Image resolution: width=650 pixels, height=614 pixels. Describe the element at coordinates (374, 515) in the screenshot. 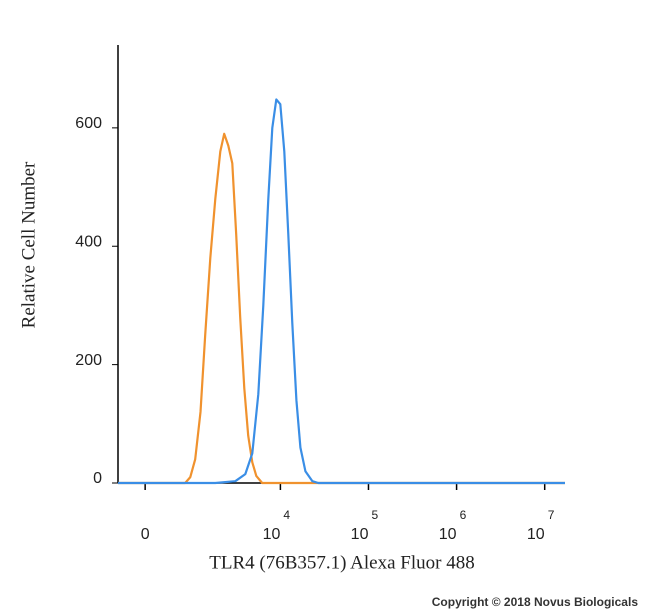

I see `x-tick-exponent: 5` at that location.